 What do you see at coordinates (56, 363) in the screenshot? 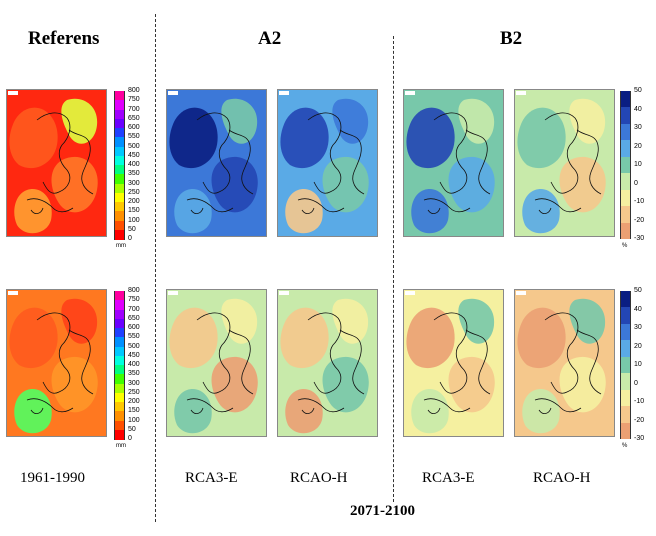
I see `map-ref-bottom` at bounding box center [56, 363].